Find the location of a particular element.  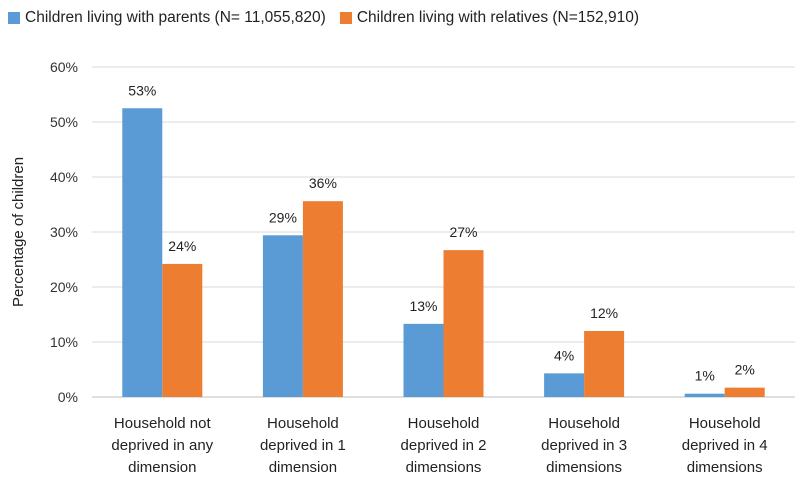

y-tick-label: 60% is located at coordinates (64, 67).